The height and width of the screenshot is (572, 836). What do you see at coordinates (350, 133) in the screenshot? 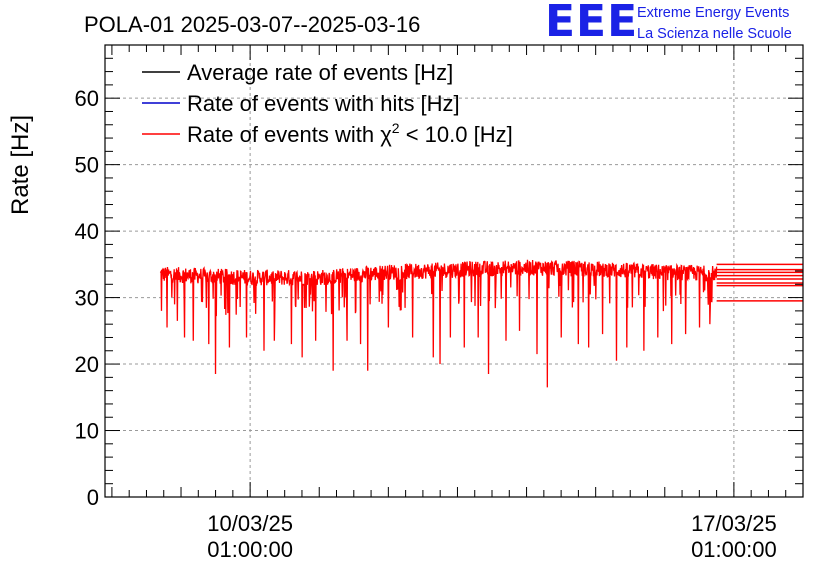
I see `legend-label: Rate of events with χ2 < 10.0 [Hz]` at bounding box center [350, 133].